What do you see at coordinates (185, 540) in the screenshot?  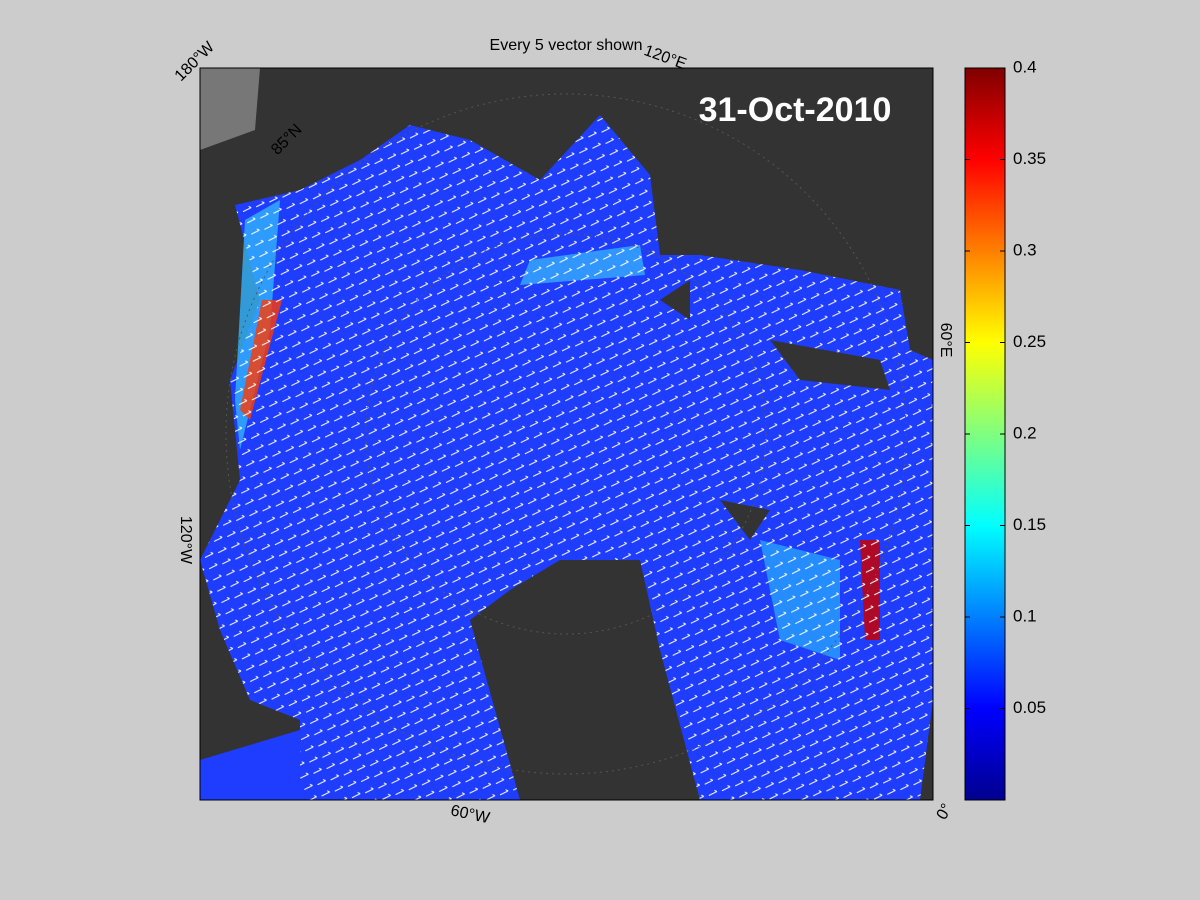 I see `map-coord-label: 120°W` at bounding box center [185, 540].